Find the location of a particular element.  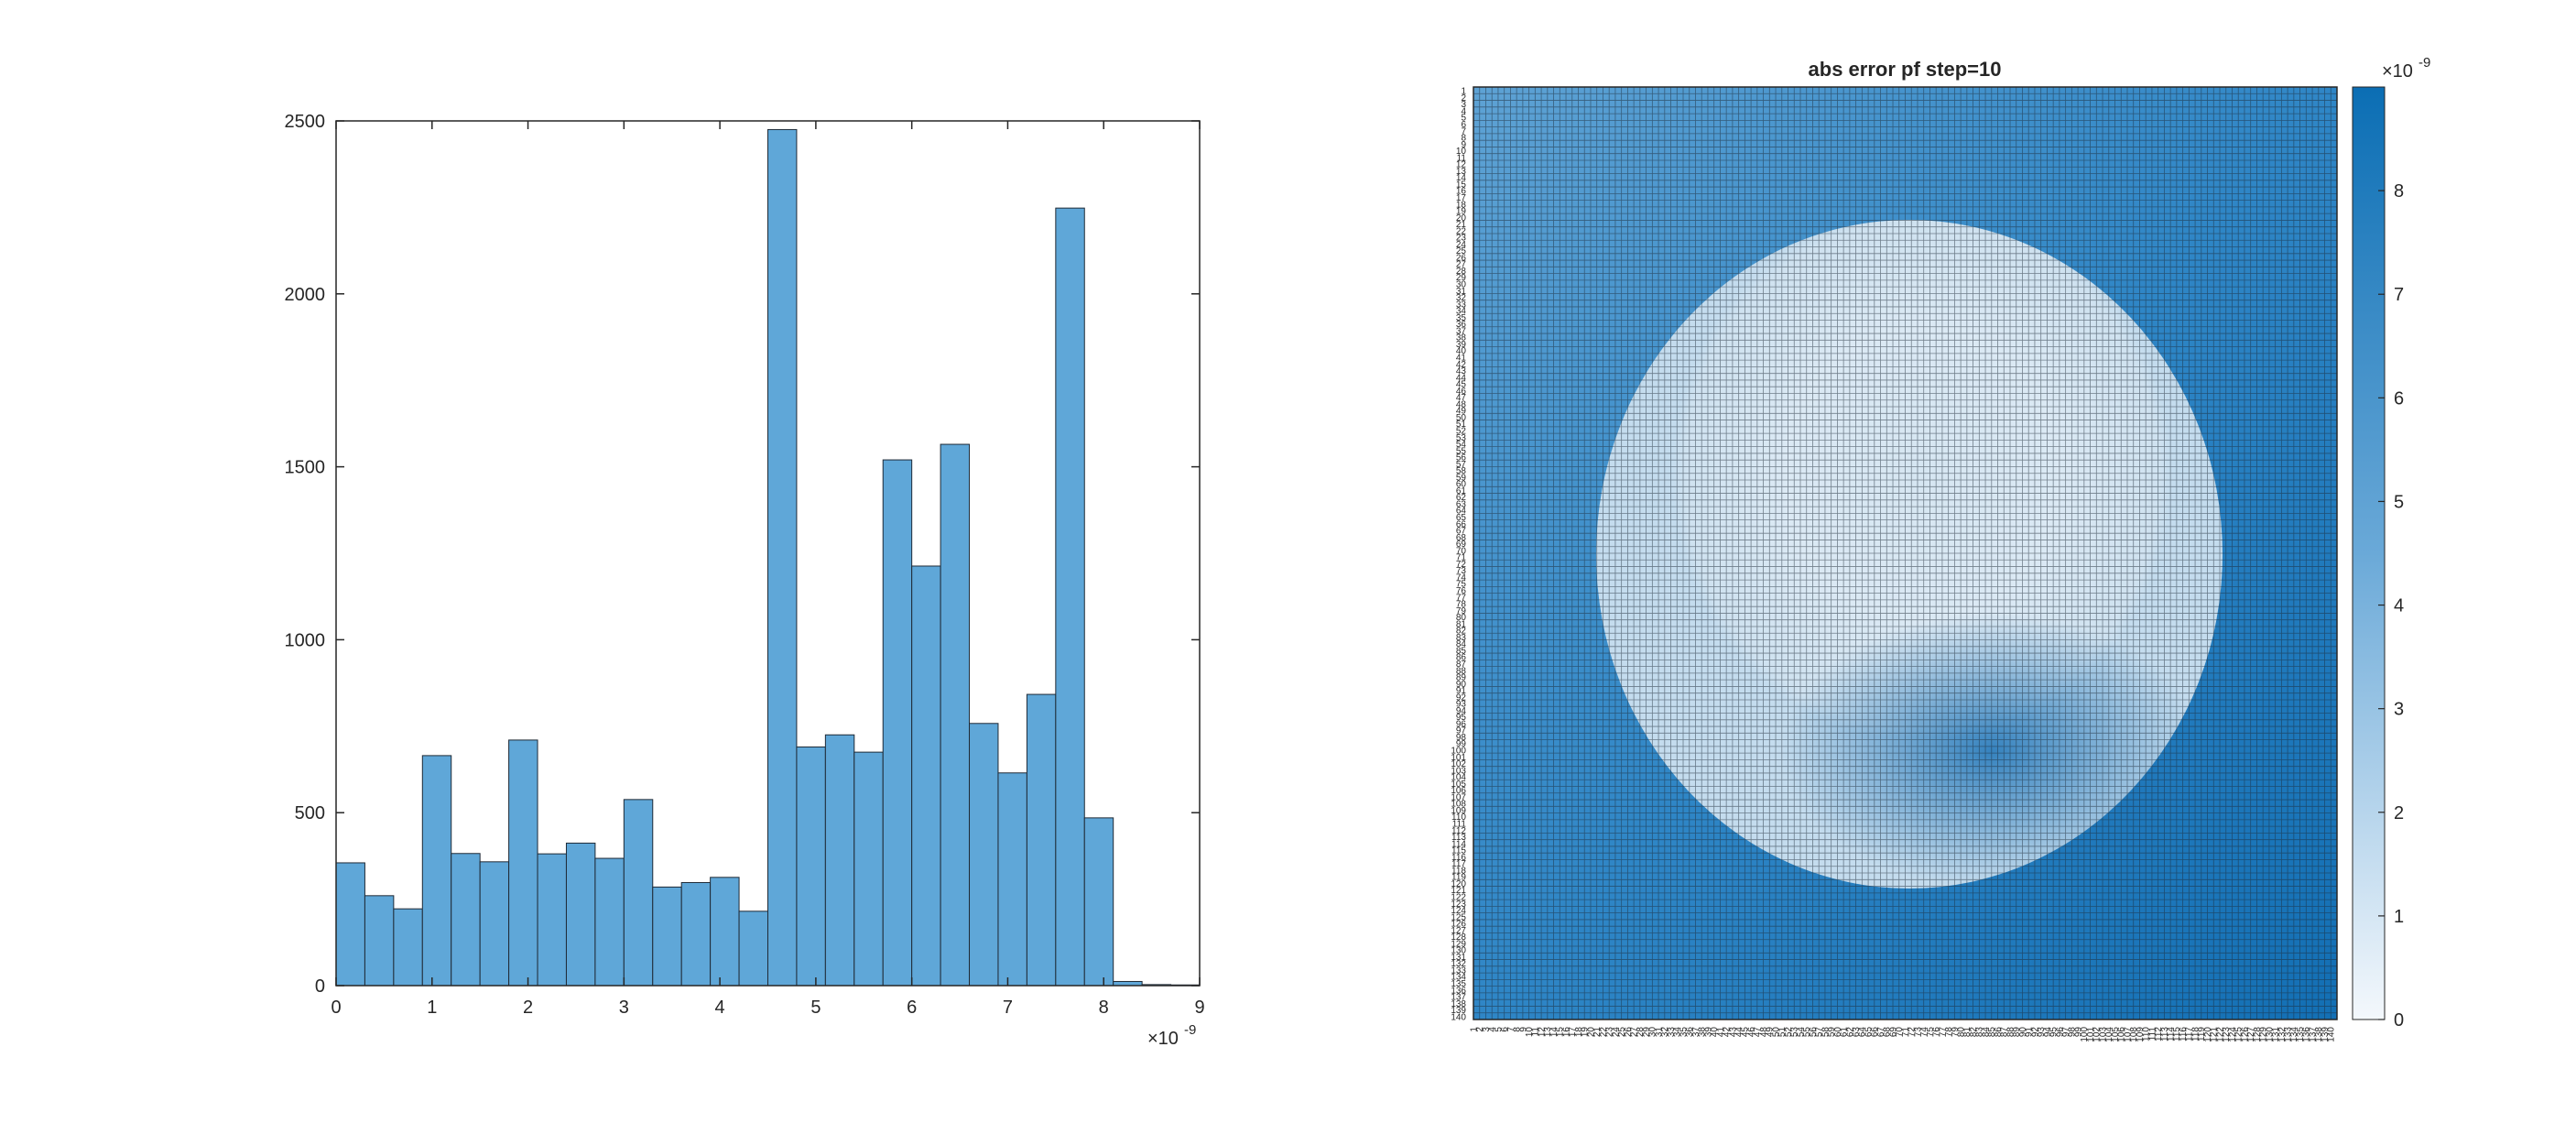

heatmap-row-label: 44 is located at coordinates (1461, 378).